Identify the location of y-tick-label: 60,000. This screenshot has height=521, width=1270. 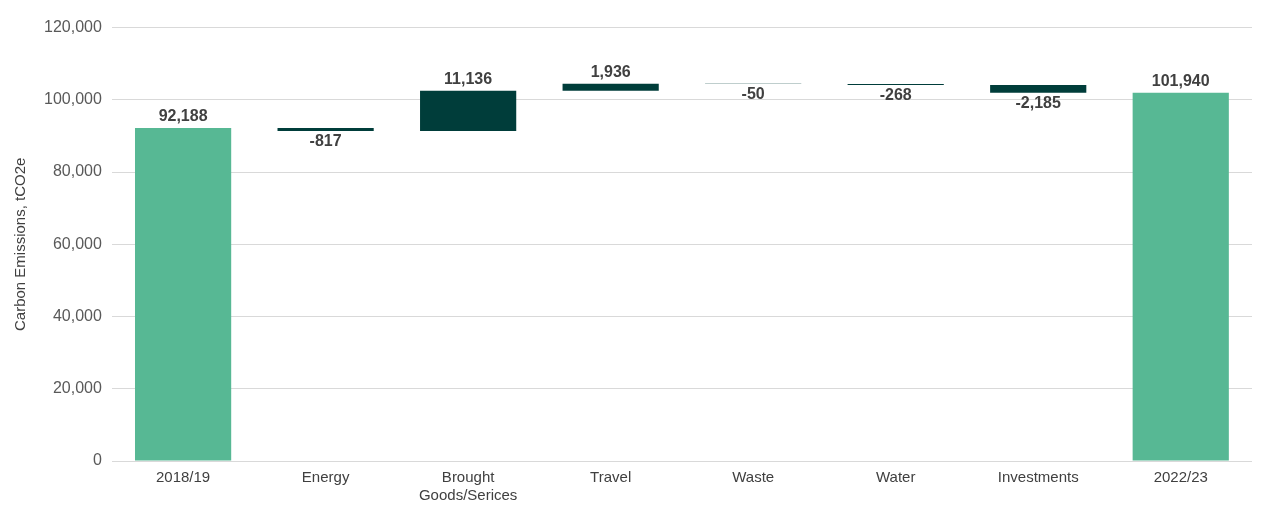
(77, 243).